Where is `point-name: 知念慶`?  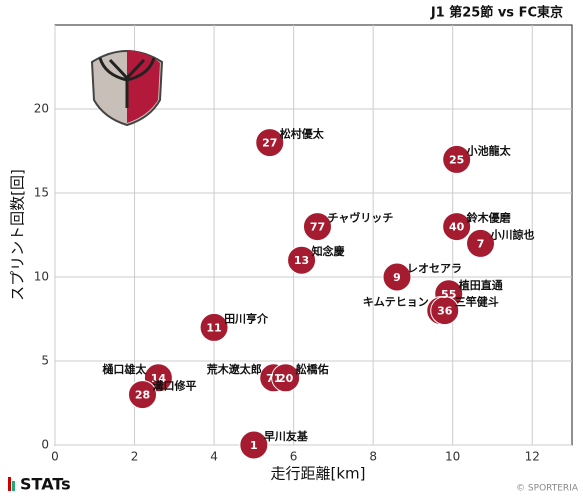
point-name: 知念慶 is located at coordinates (328, 251).